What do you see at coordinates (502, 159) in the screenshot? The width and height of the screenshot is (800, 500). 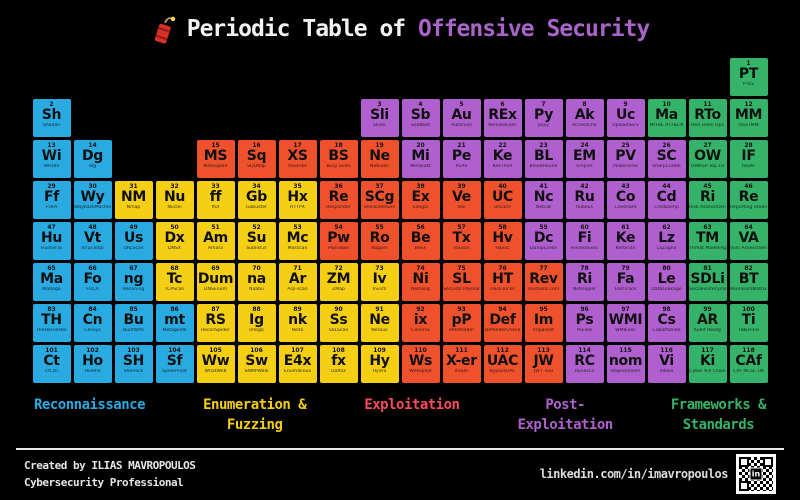 I see `element-22-Ke: 22 Ke KeeThief` at bounding box center [502, 159].